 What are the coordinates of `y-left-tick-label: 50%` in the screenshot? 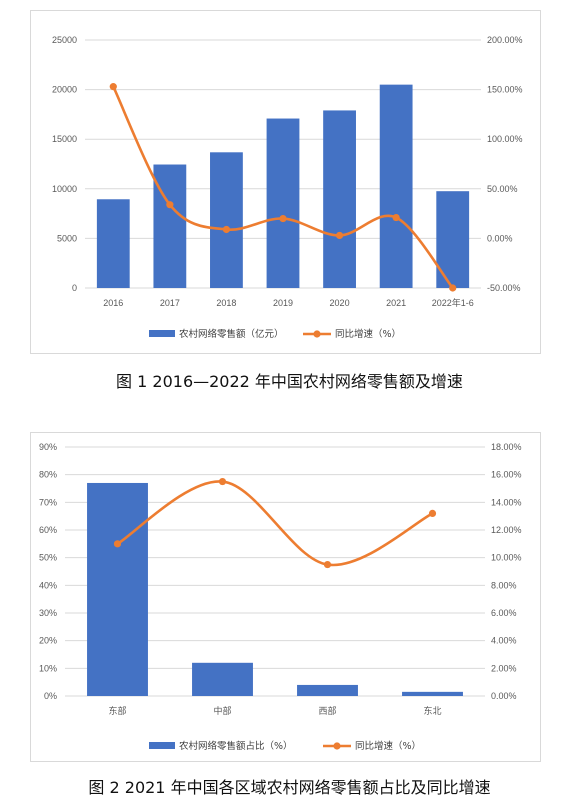 It's located at (48, 558).